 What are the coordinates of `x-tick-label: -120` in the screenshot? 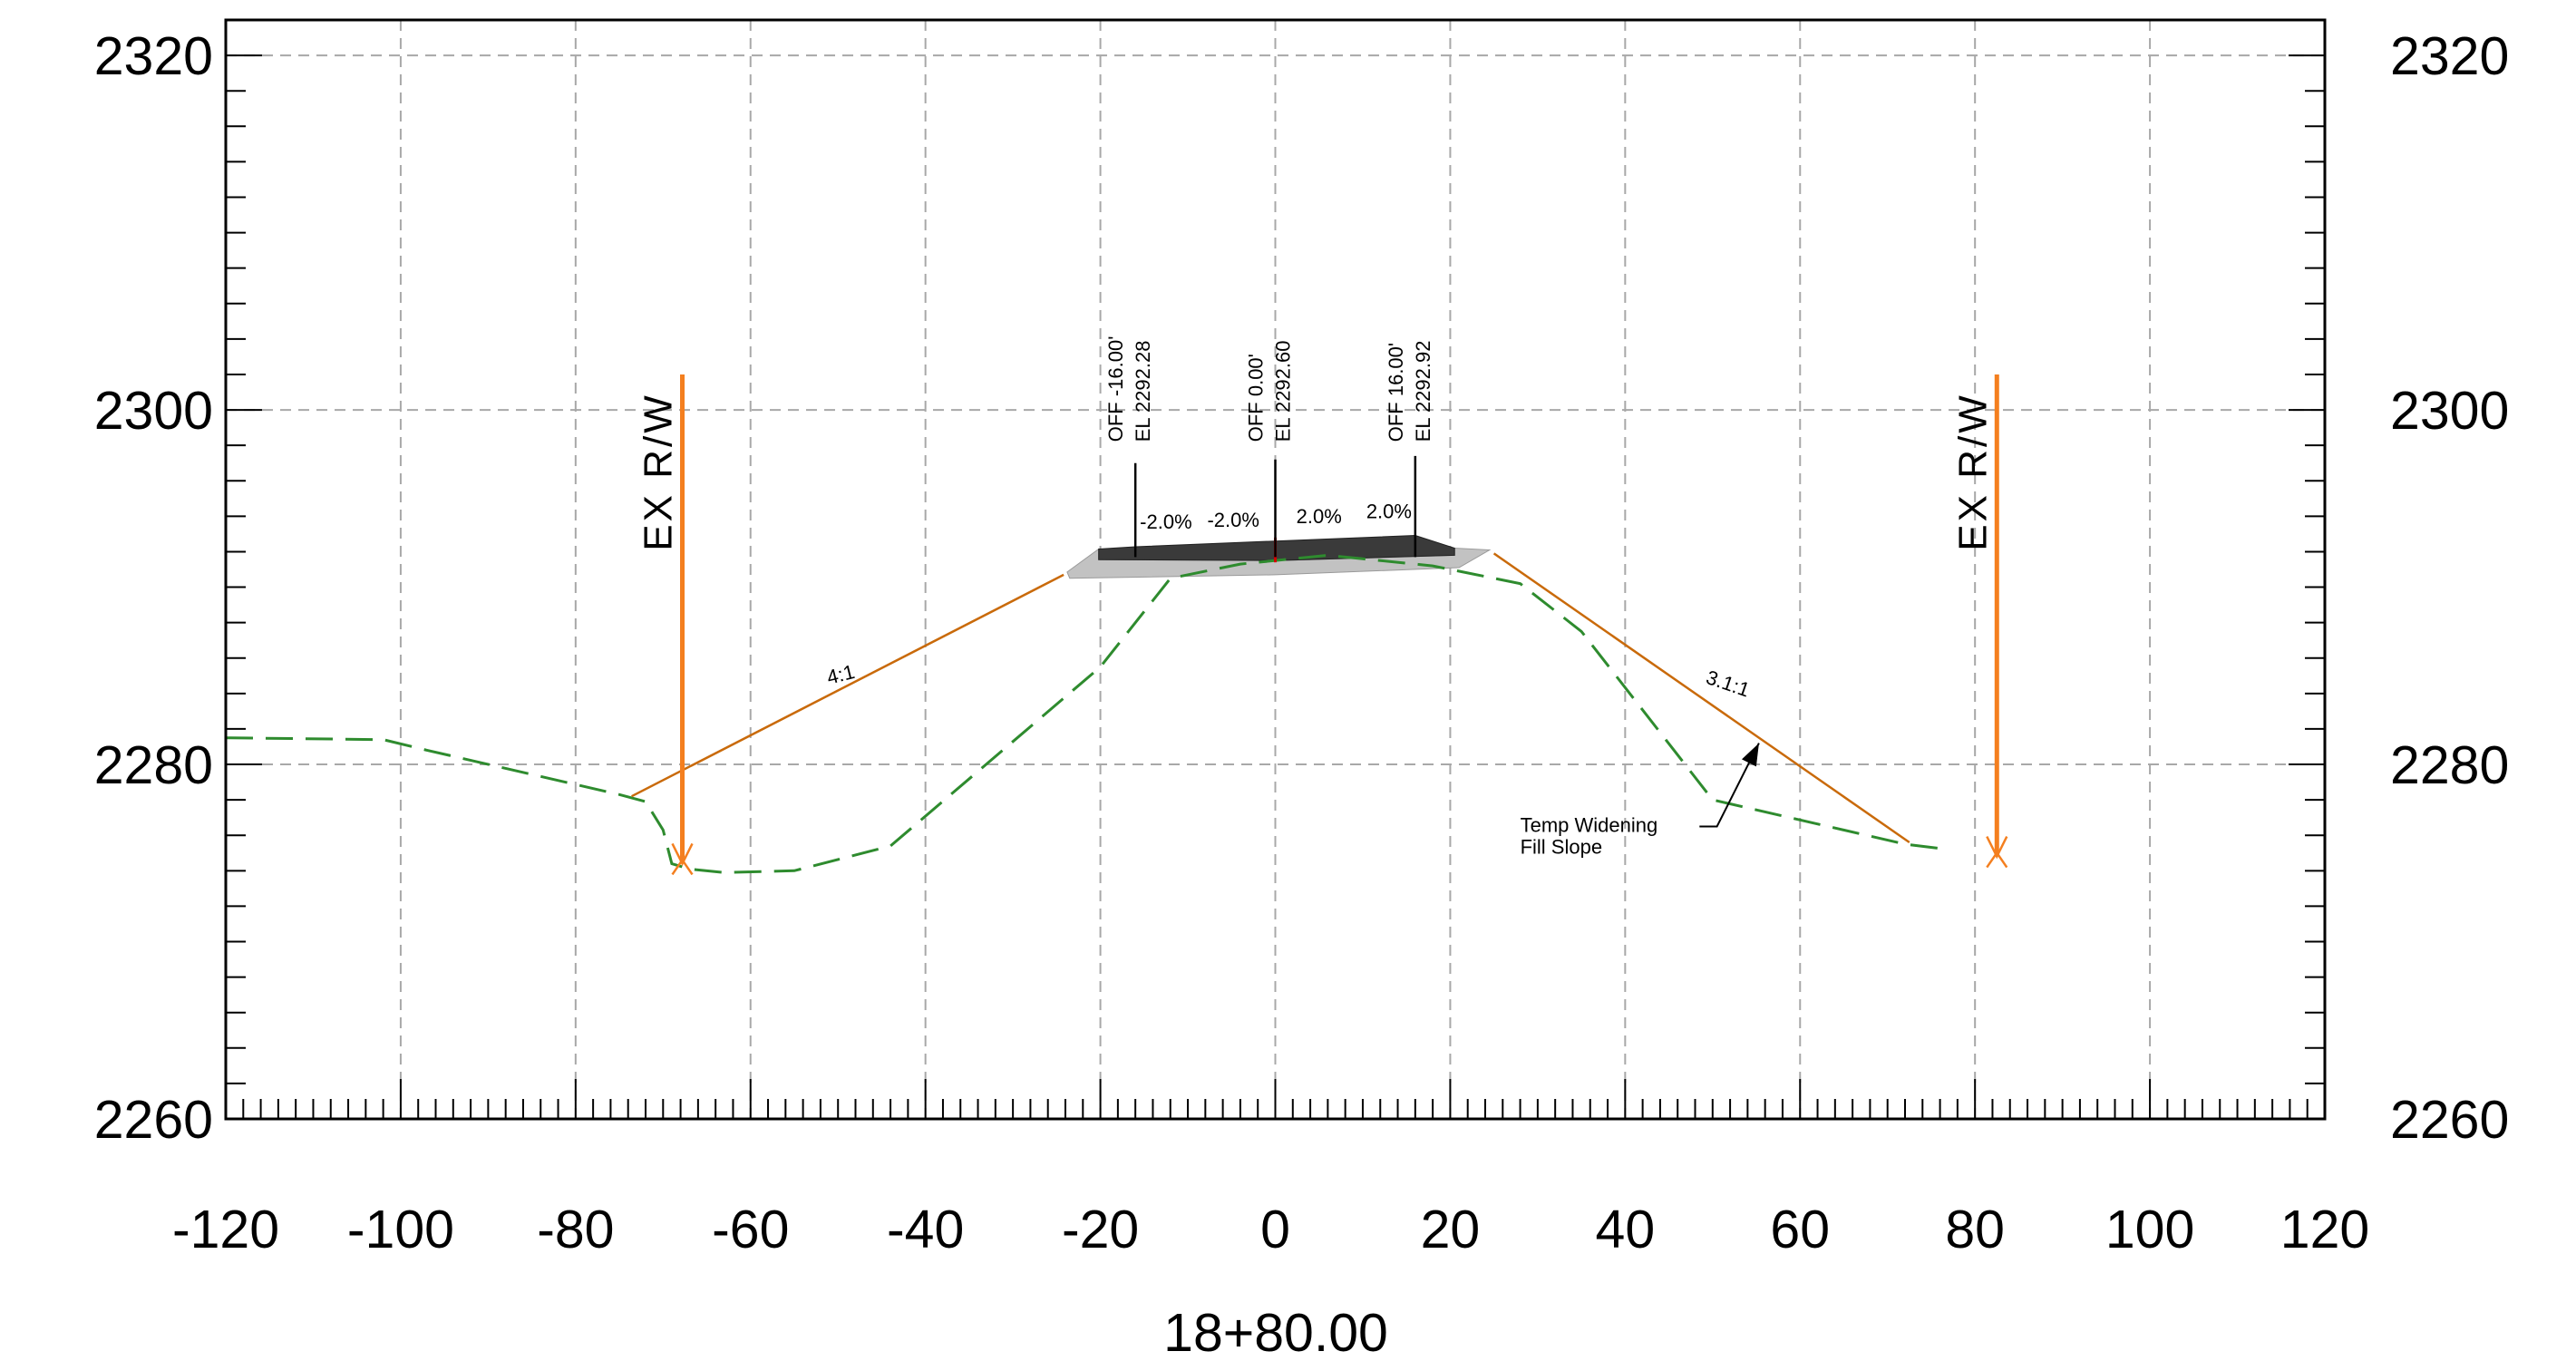 It's located at (225, 1229).